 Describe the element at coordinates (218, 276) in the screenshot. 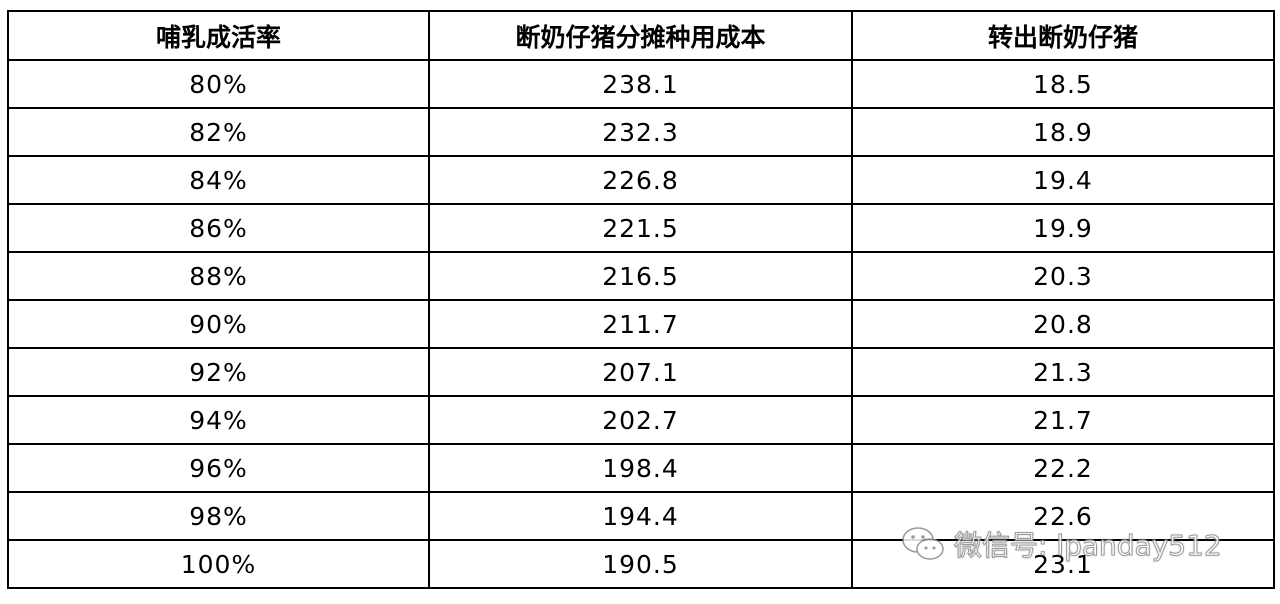

I see `table-cell: 88%` at that location.